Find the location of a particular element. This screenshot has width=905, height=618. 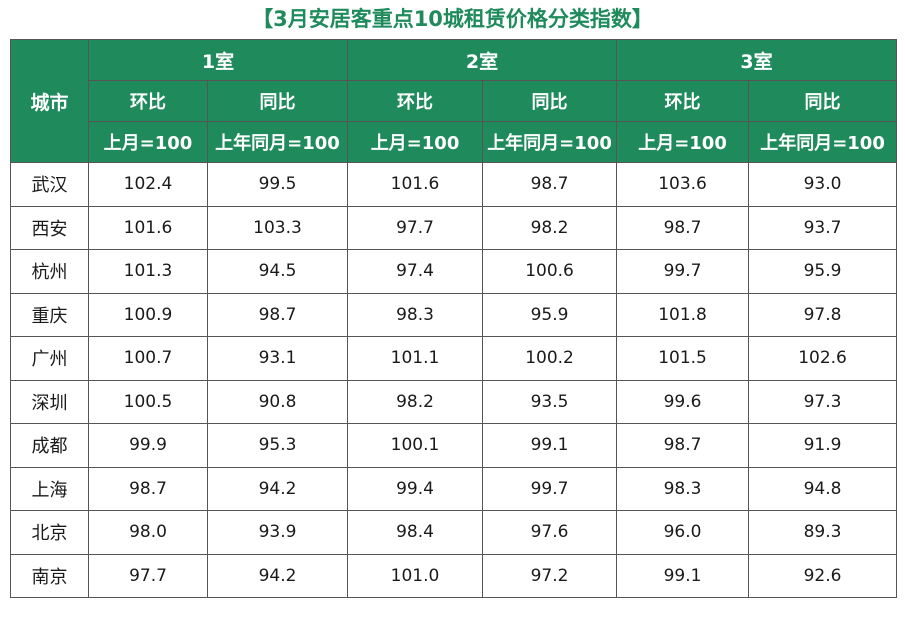

value-cell: 89.3 is located at coordinates (823, 532).